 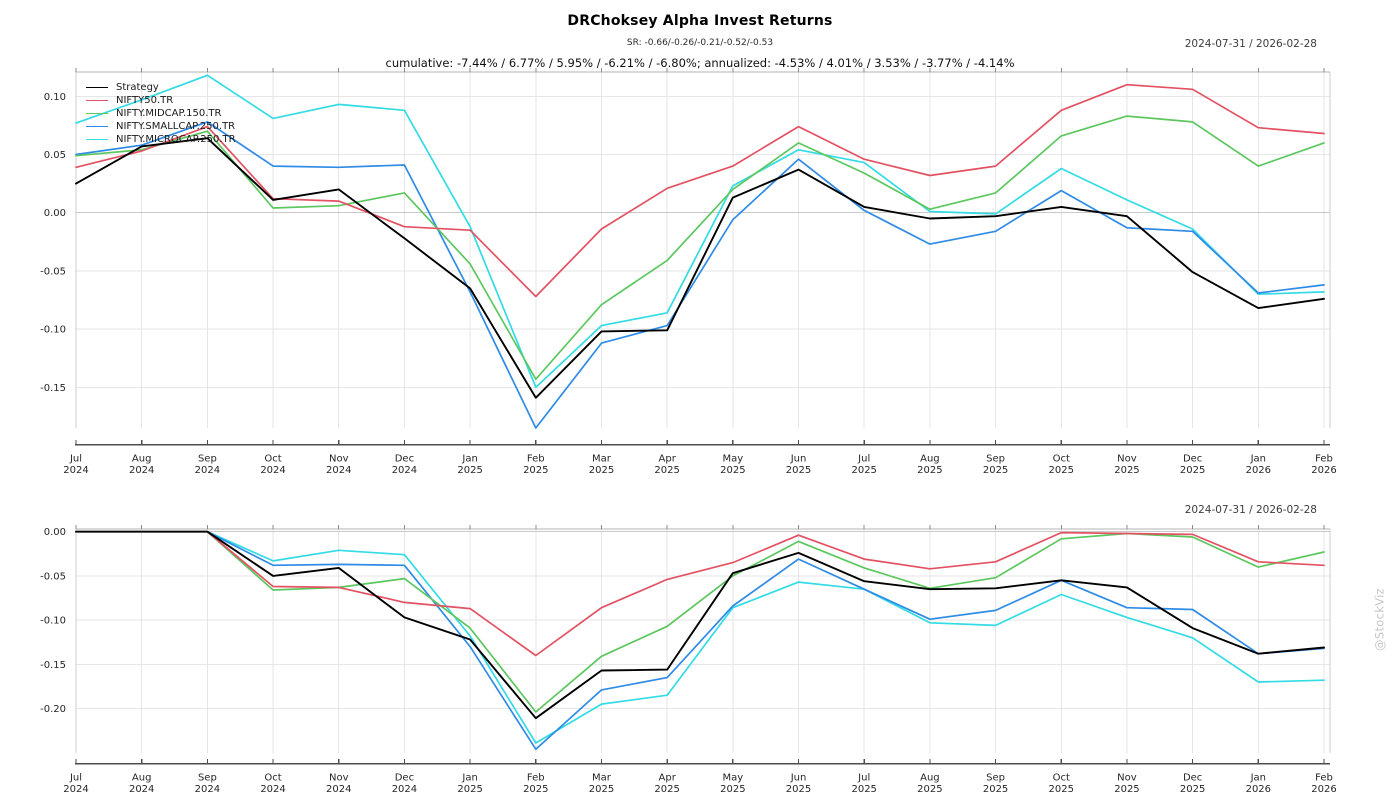 I want to click on series-line-nifty50-tr, so click(x=700, y=593).